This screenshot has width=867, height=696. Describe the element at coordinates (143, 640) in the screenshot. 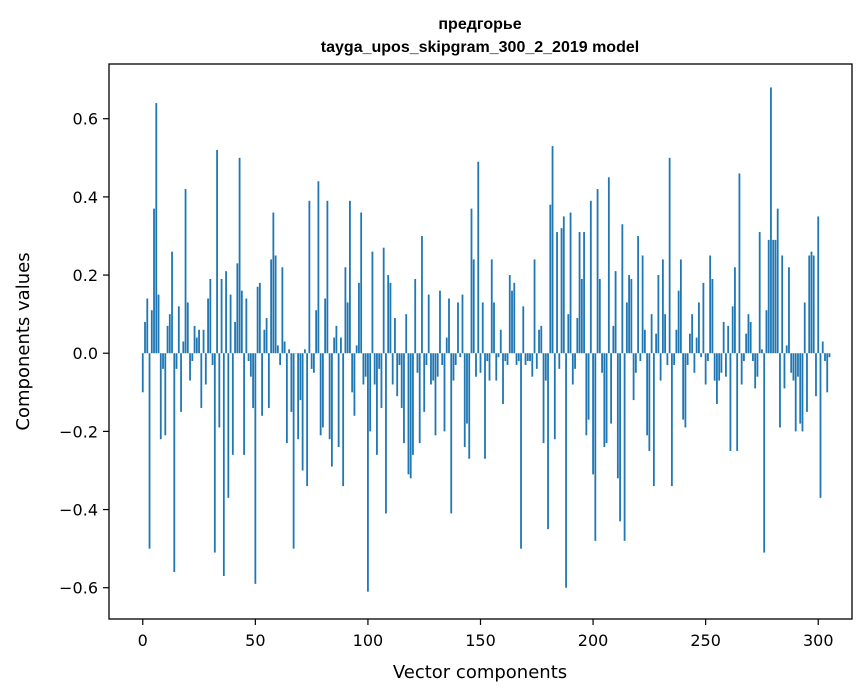

I see `x-tick-label: 0` at that location.